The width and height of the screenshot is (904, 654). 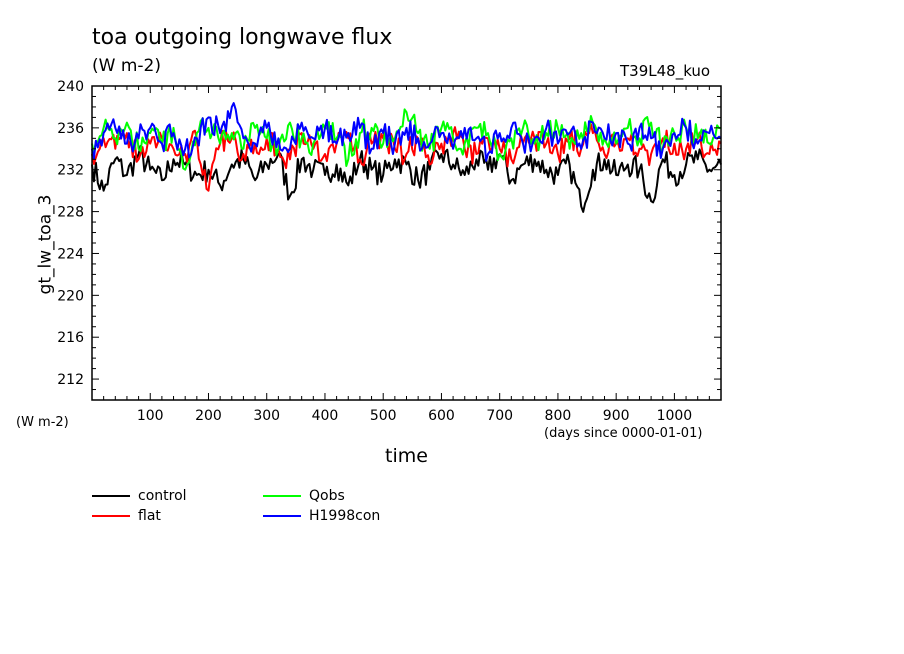 I want to click on chart-units: (W m-2), so click(x=126, y=66).